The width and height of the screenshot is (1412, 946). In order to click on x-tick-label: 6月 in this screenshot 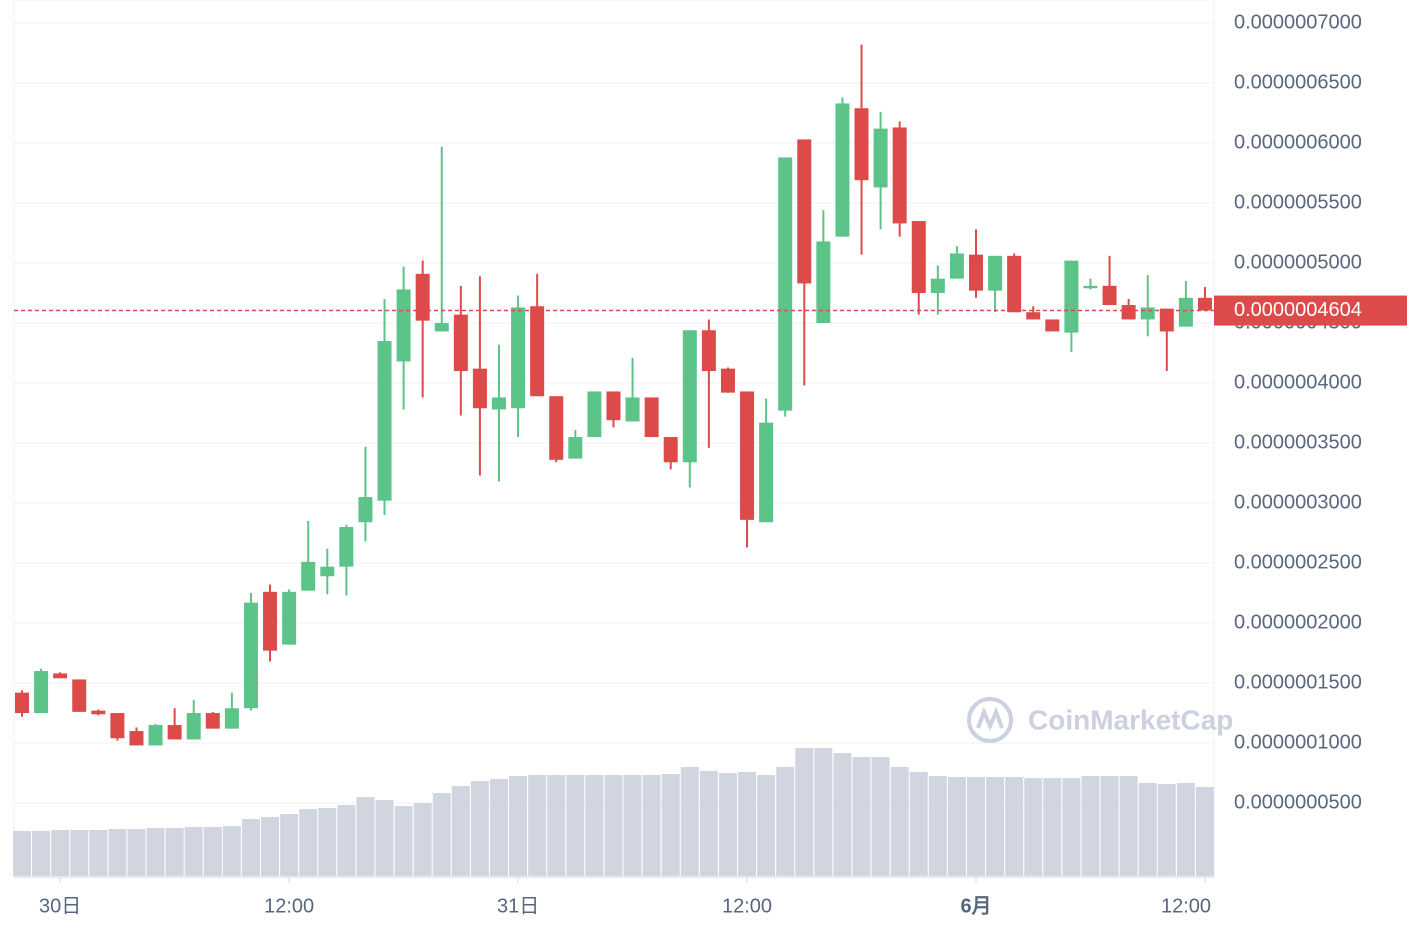, I will do `click(975, 906)`.